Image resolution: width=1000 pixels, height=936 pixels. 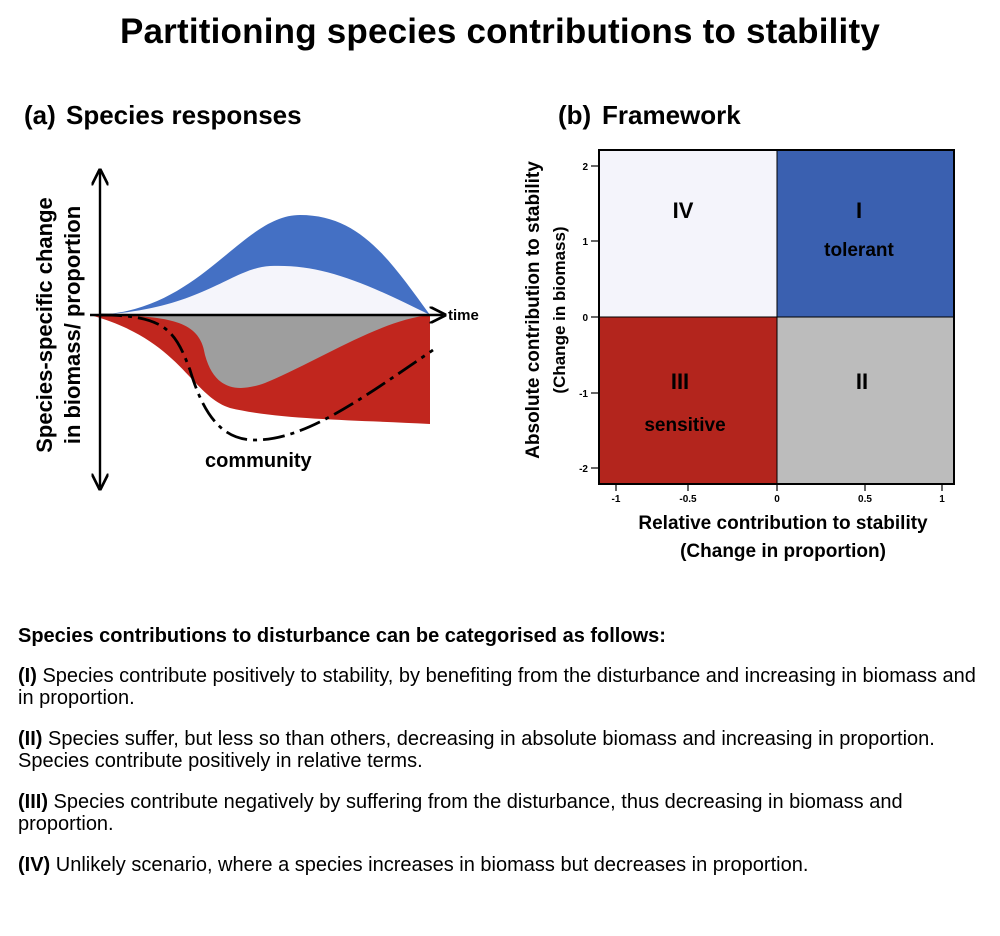 I want to click on quadrant-iv-numeral: IV, so click(x=683, y=210).